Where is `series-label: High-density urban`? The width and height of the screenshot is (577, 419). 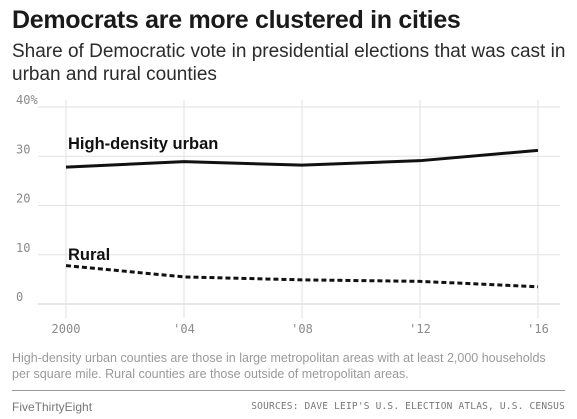
series-label: High-density urban is located at coordinates (143, 144).